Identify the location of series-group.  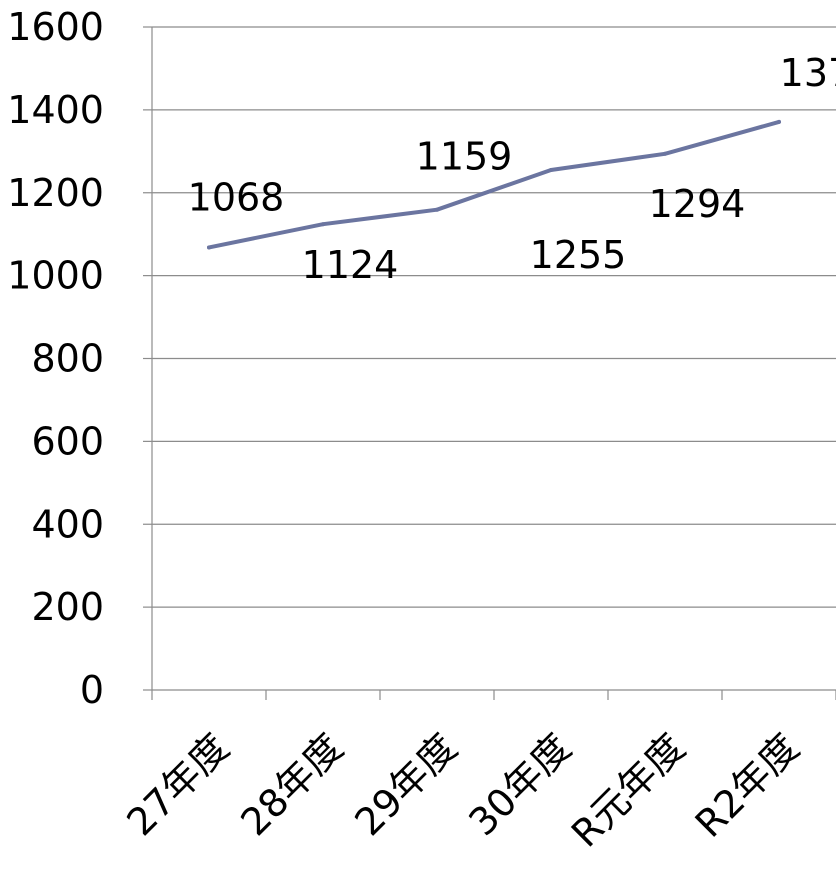
(494, 184).